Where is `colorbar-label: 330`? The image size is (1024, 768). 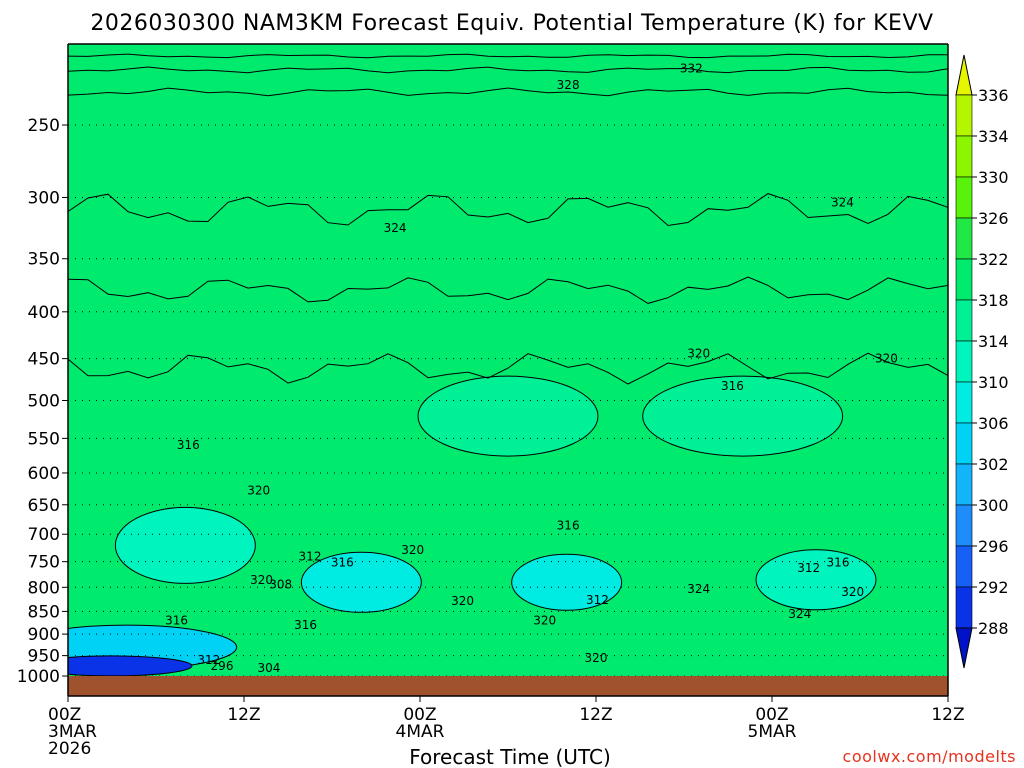
colorbar-label: 330 is located at coordinates (993, 177).